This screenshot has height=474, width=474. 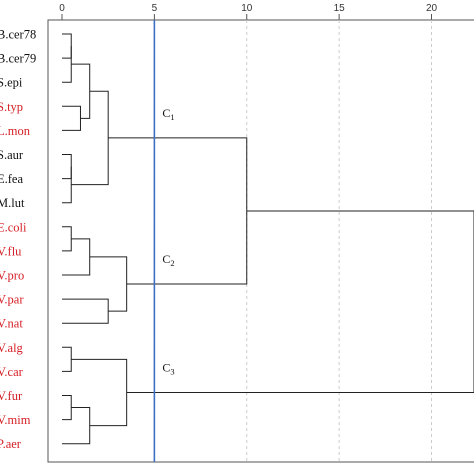 I want to click on x-axis-ticks: 0 5 10 15 20, so click(x=248, y=11).